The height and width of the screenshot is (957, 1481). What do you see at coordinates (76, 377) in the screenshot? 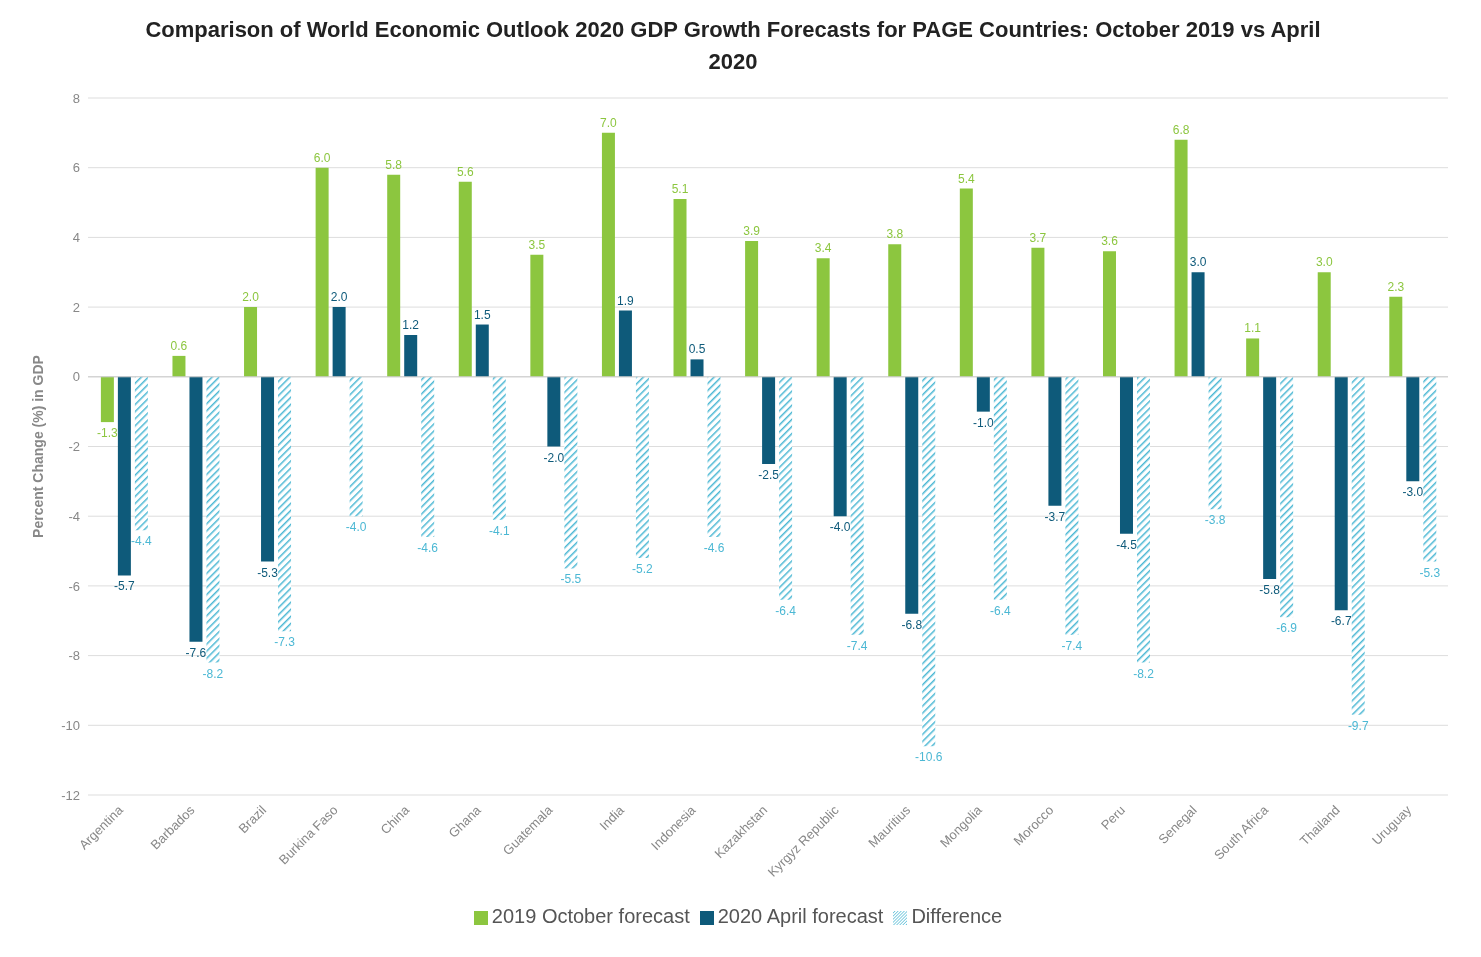
I see `y-tick-label: 0` at bounding box center [76, 377].